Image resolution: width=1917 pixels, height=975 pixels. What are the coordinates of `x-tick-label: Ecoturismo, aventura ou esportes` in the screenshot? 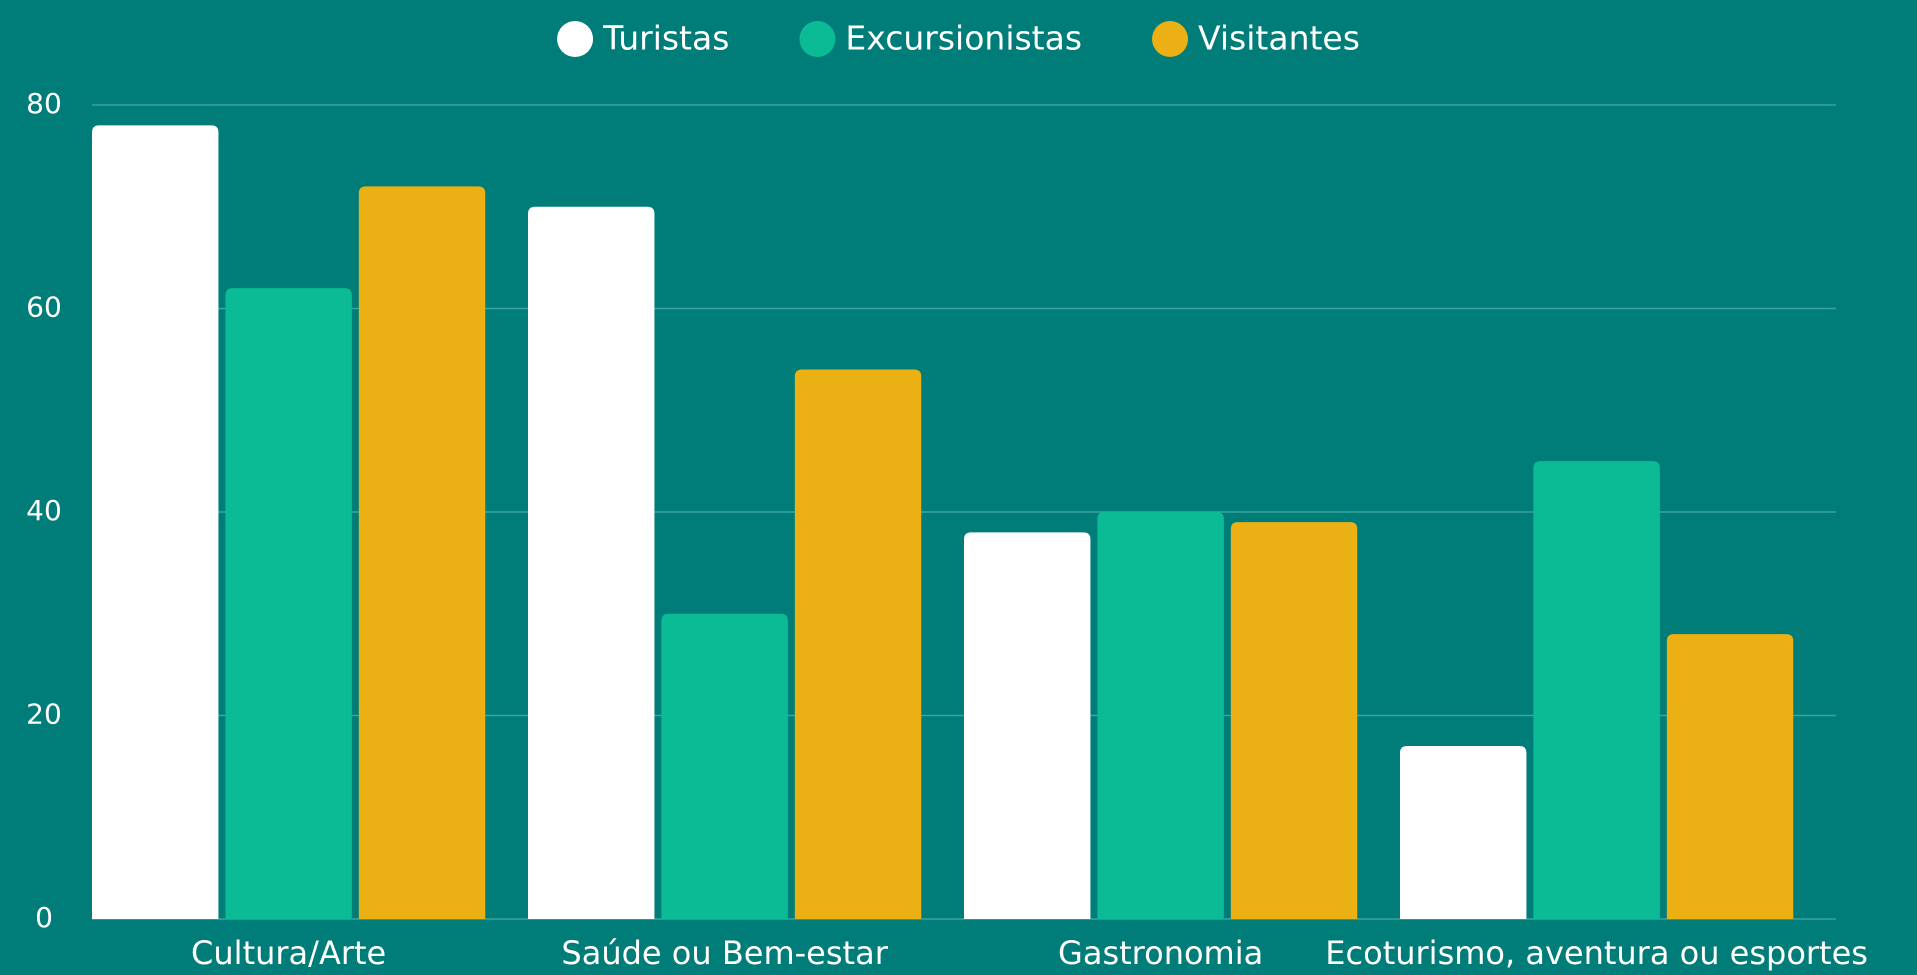 It's located at (1596, 953).